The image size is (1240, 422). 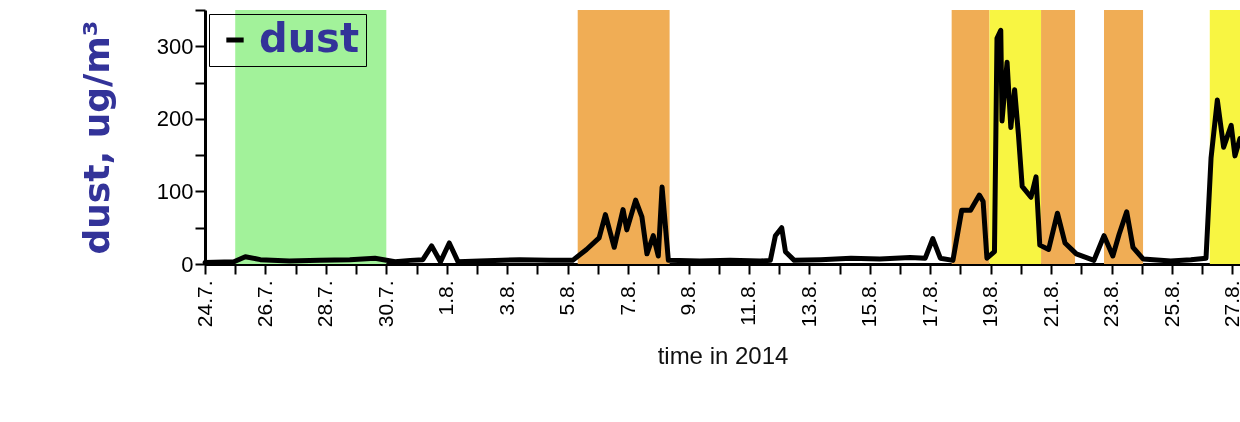 What do you see at coordinates (96, 137) in the screenshot?
I see `y-axis-title: dust, ug/m³` at bounding box center [96, 137].